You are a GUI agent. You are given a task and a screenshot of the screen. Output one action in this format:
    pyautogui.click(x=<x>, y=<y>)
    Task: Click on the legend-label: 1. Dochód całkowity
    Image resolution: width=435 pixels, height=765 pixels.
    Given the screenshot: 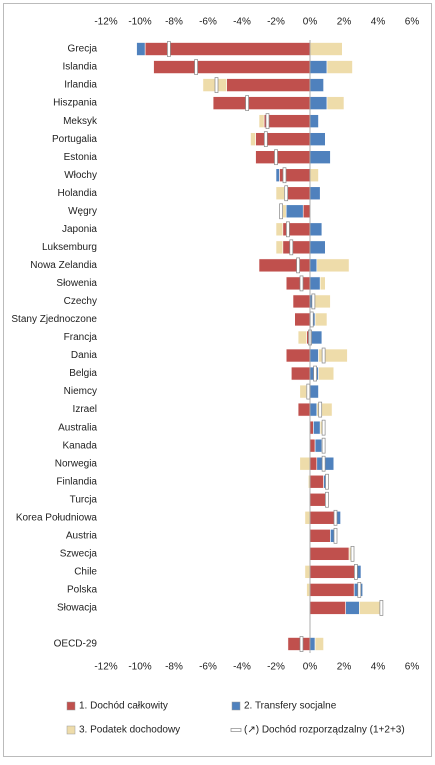 What is the action you would take?
    pyautogui.click(x=123, y=706)
    